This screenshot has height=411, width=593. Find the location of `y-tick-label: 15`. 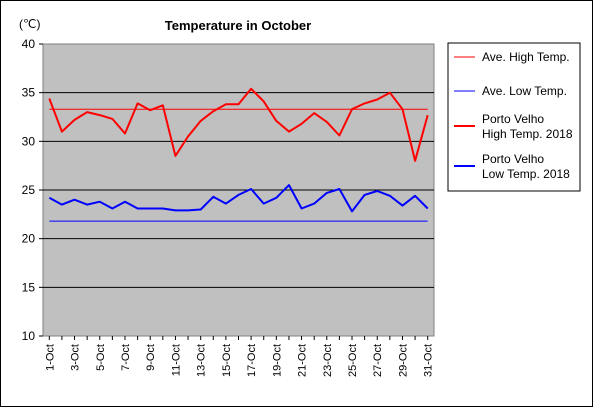

y-tick-label: 15 is located at coordinates (29, 287).